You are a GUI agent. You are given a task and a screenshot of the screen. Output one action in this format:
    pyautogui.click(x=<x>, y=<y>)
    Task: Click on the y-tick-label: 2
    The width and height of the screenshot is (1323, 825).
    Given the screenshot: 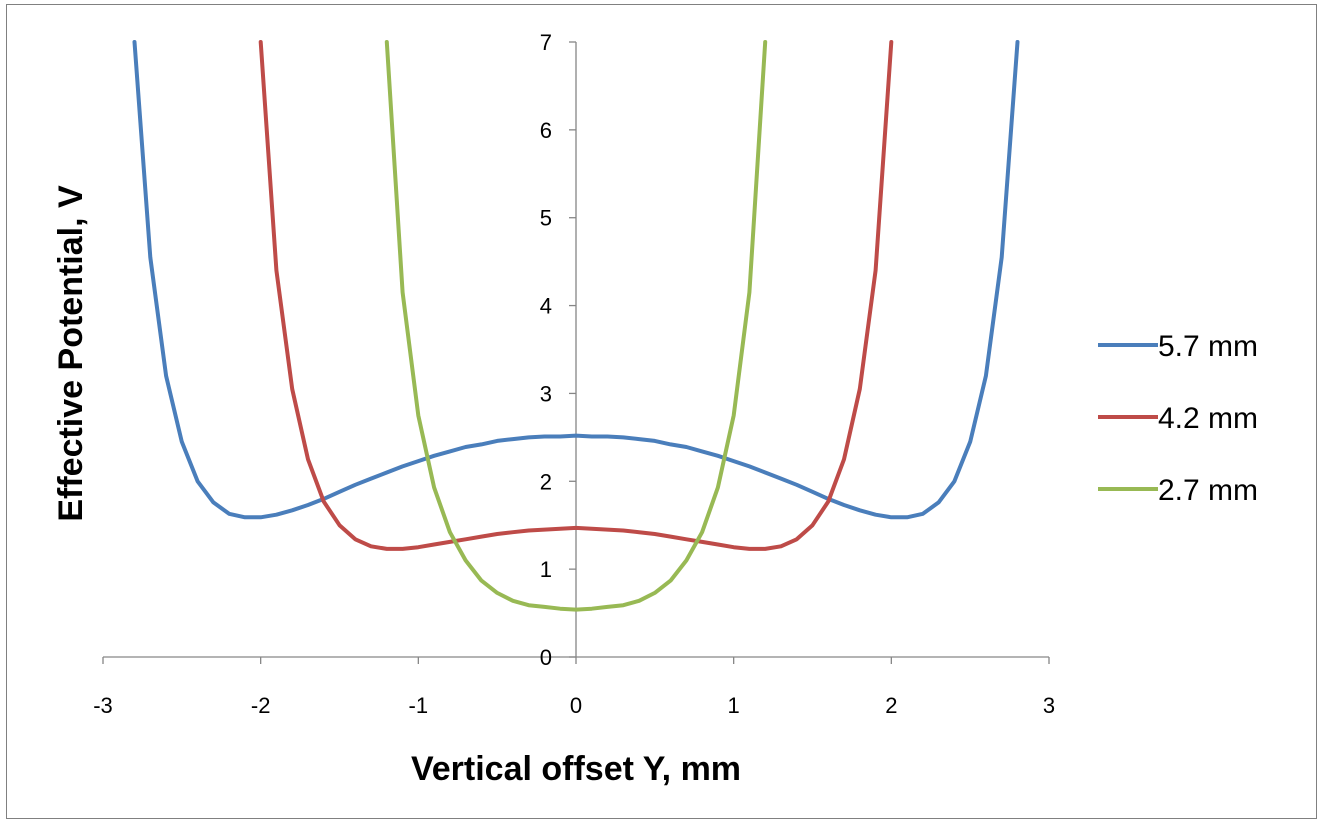 What is the action you would take?
    pyautogui.click(x=546, y=481)
    